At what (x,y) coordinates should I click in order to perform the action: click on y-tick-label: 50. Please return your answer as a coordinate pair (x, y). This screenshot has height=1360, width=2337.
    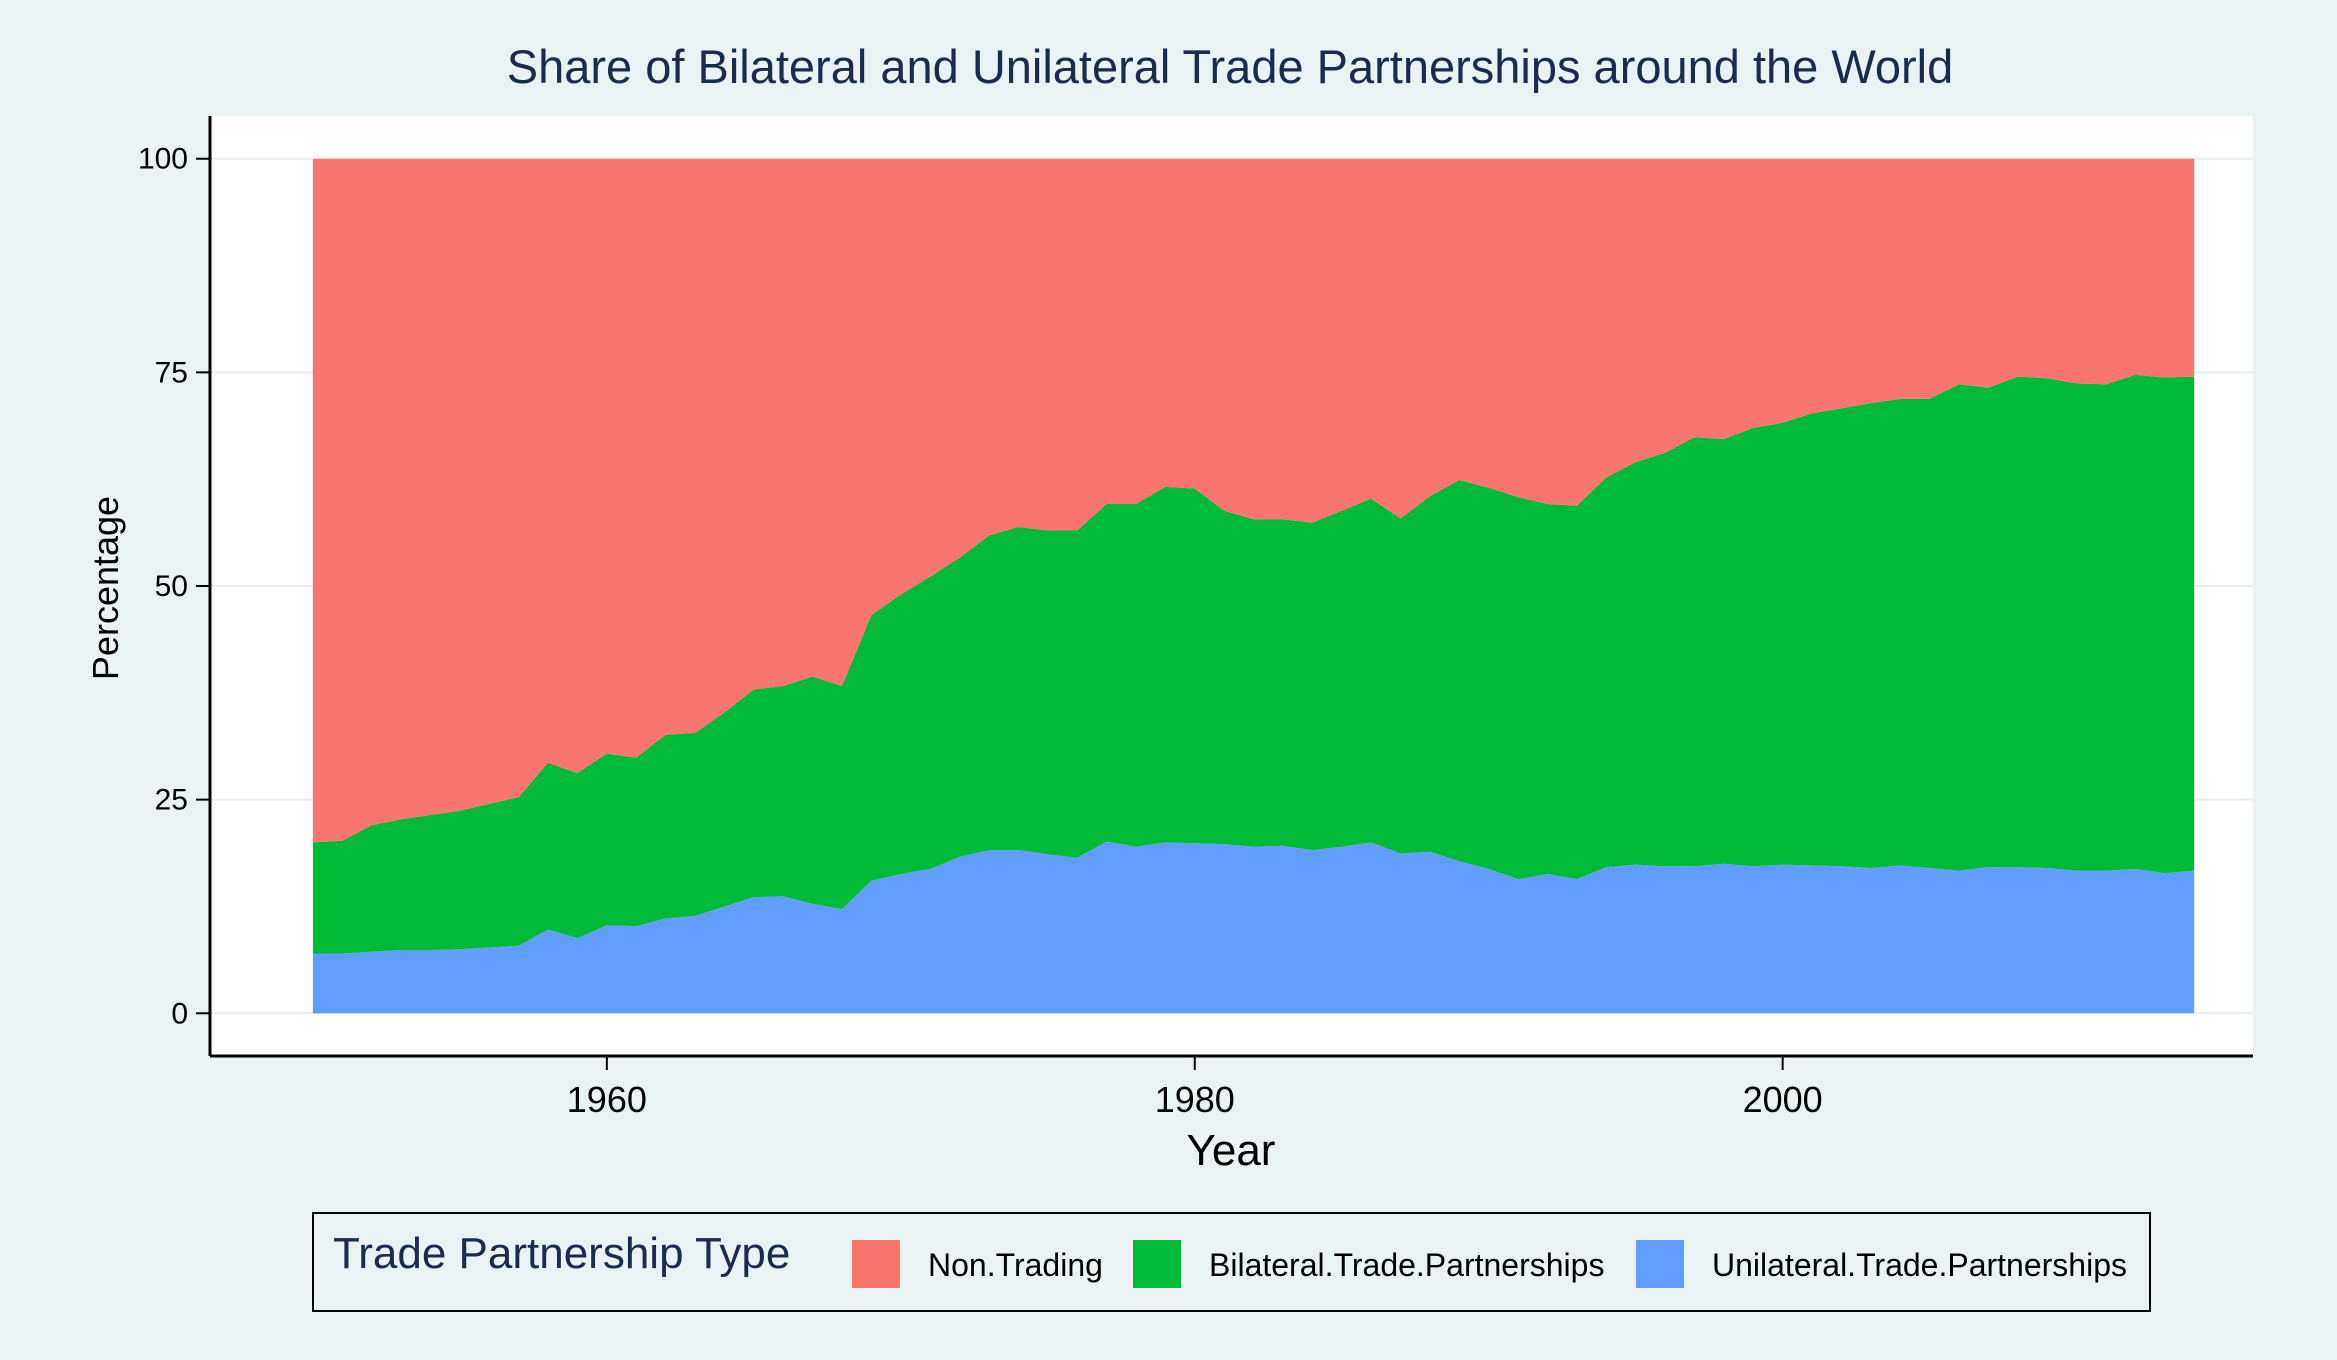
    Looking at the image, I should click on (171, 586).